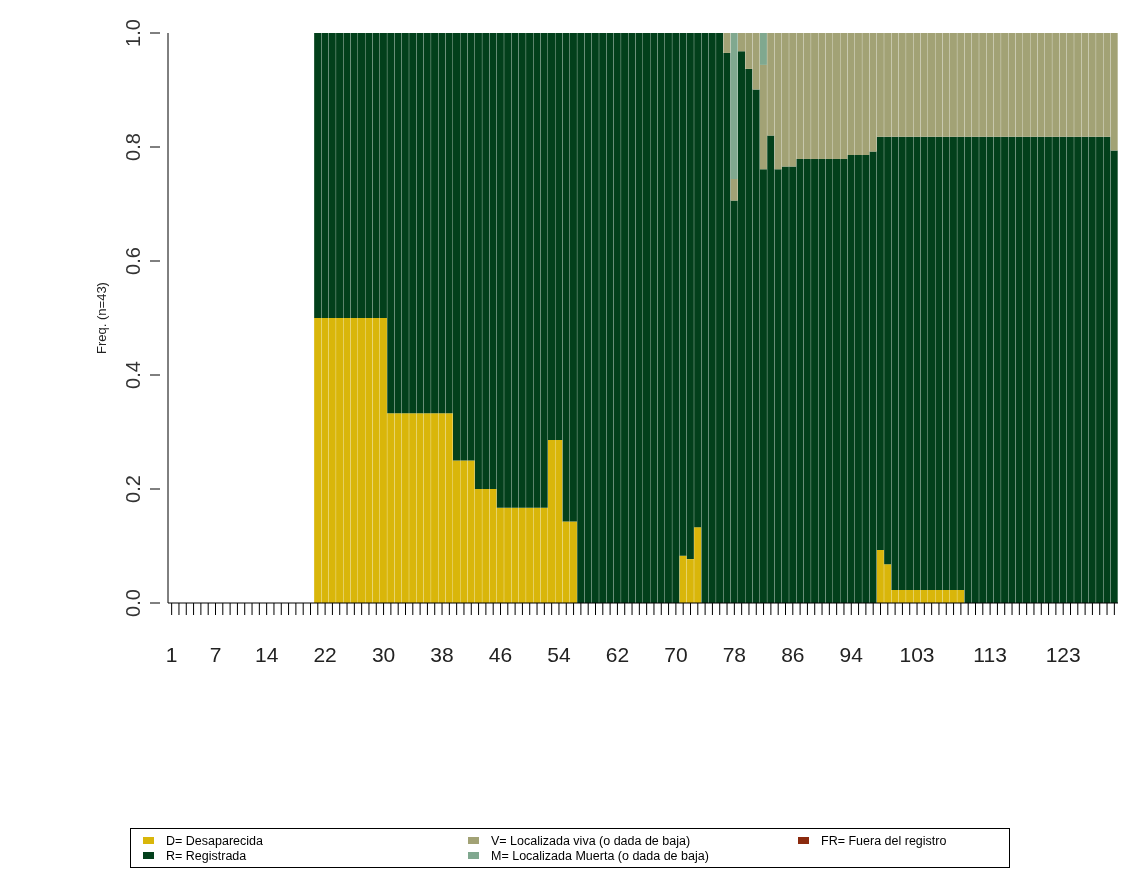 The width and height of the screenshot is (1126, 886). I want to click on y-tick-label: 0.8, so click(133, 147).